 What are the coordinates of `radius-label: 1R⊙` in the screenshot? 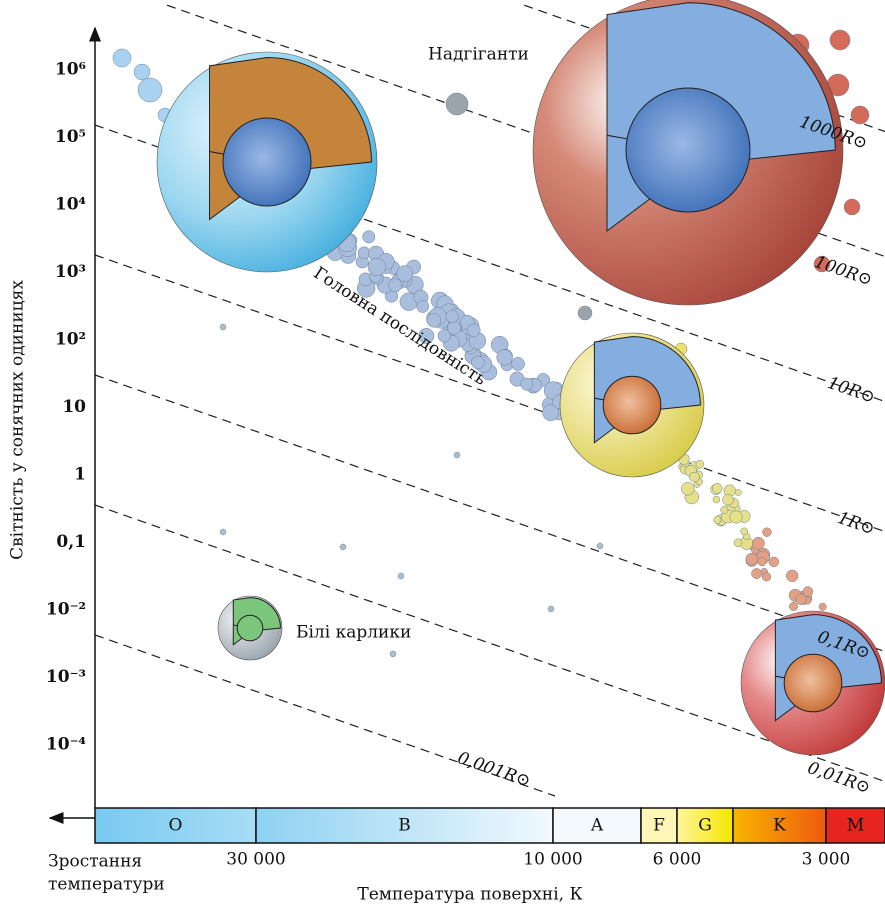 It's located at (856, 523).